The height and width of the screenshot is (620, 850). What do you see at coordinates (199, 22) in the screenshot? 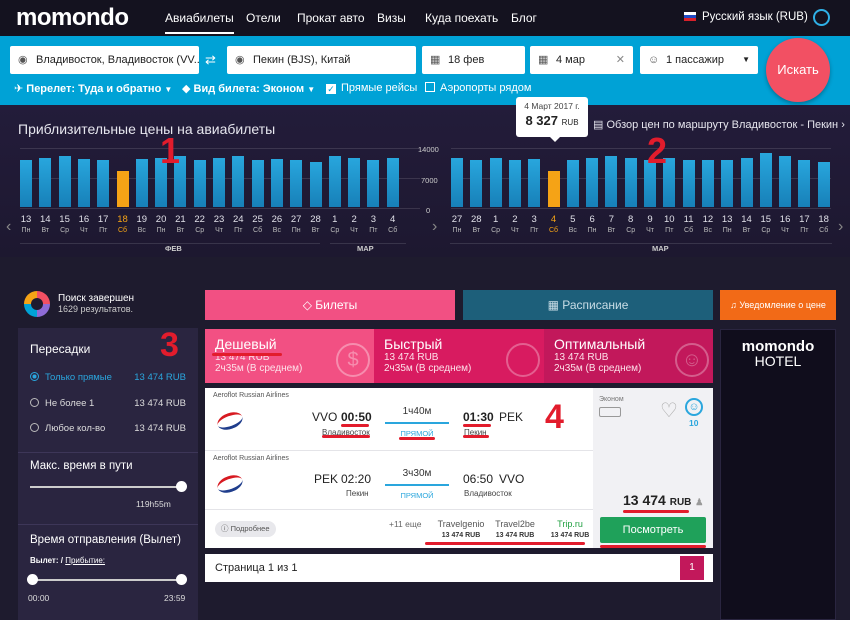
I see `nav-flights: Авиабилеты` at bounding box center [199, 22].